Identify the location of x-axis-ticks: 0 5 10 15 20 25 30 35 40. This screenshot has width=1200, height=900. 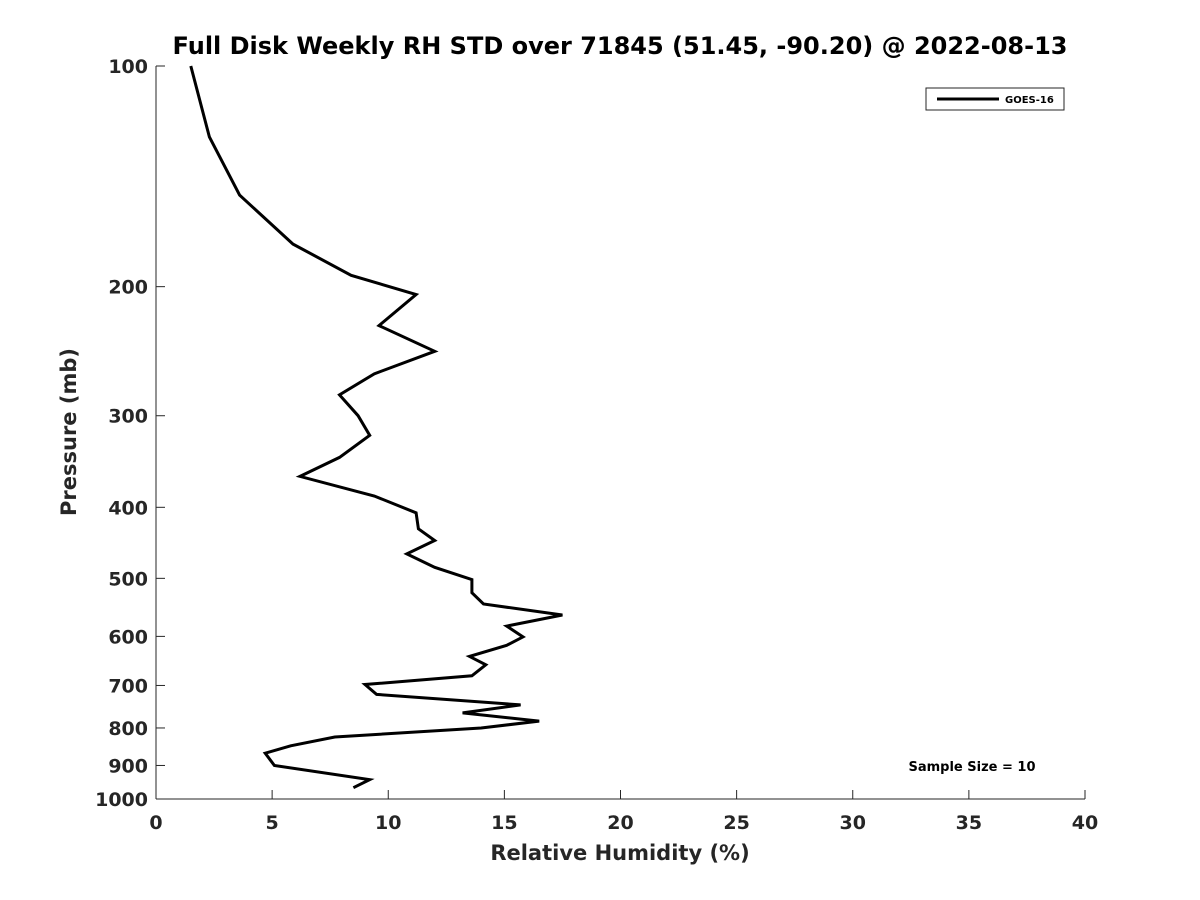
(623, 812).